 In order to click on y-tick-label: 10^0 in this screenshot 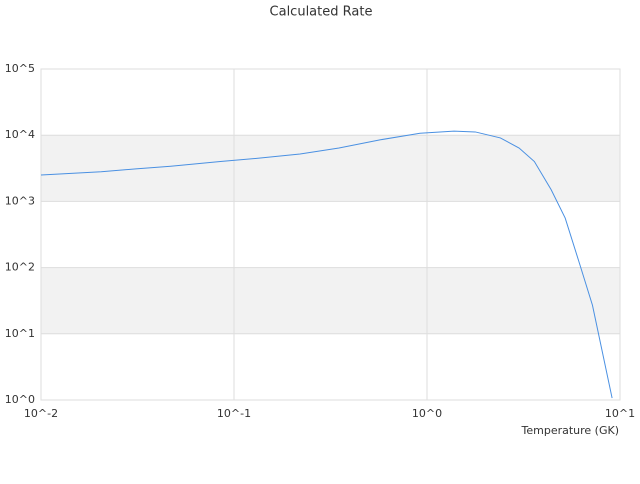, I will do `click(20, 399)`.